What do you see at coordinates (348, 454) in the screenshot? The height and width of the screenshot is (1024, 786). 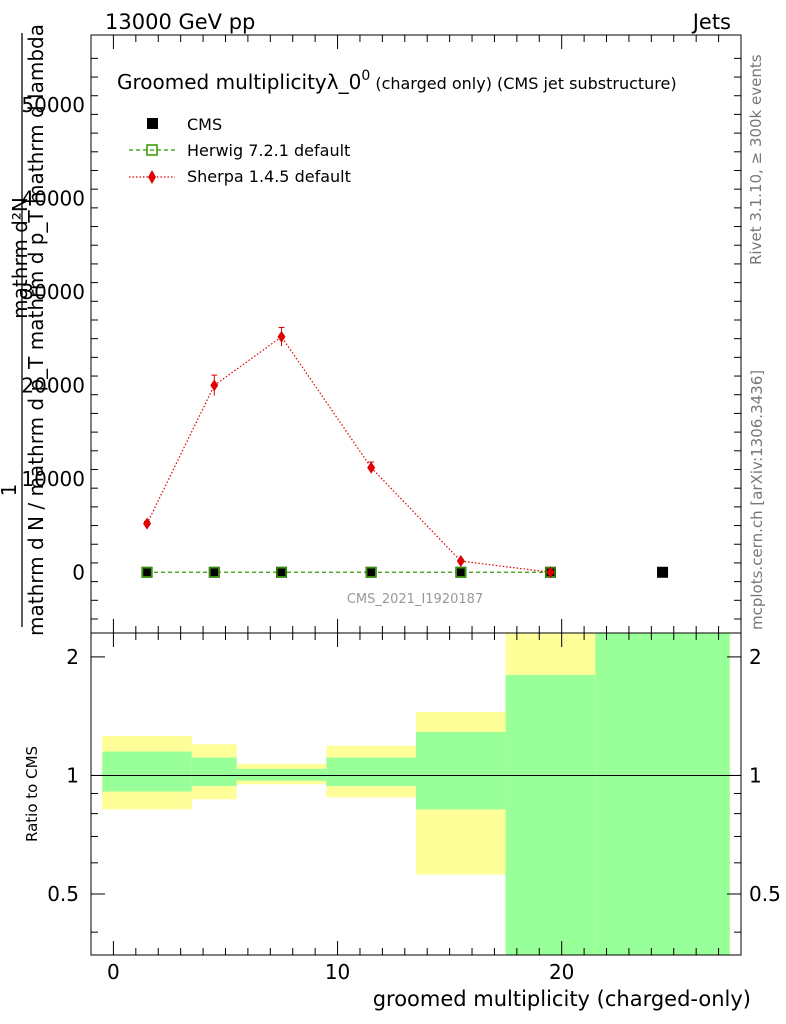 I see `sherpa-line` at bounding box center [348, 454].